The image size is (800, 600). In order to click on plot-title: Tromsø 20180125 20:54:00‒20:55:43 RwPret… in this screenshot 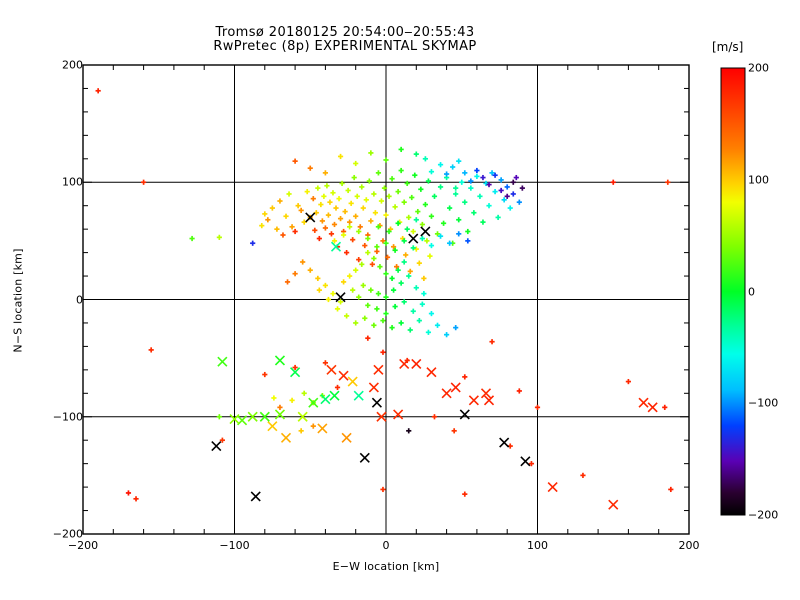, I will do `click(345, 40)`.